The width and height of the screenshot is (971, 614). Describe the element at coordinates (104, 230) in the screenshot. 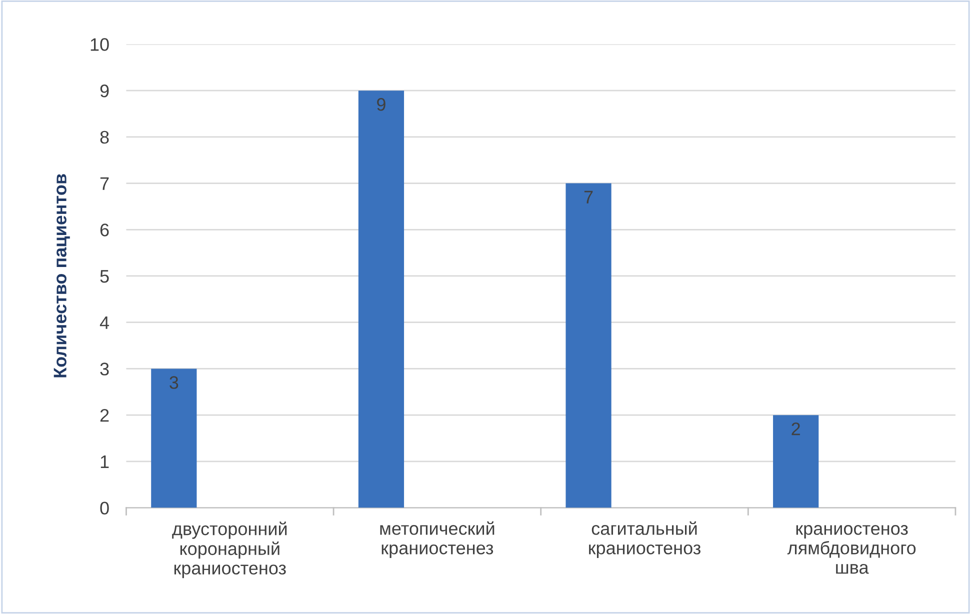

I see `y-tick-label: 6` at that location.